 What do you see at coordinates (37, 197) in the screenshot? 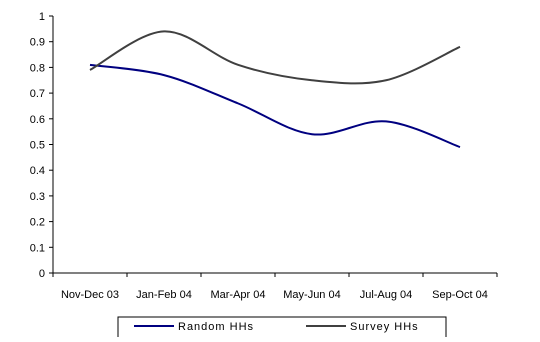
I see `y-tick-label: 0.3` at bounding box center [37, 197].